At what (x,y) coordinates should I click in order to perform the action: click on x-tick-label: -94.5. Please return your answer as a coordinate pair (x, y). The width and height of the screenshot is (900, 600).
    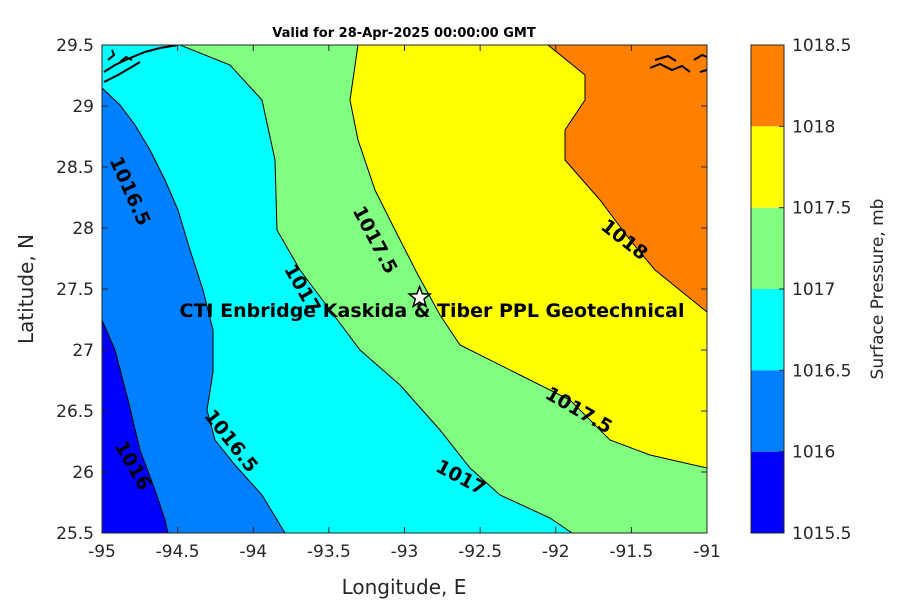
    Looking at the image, I should click on (178, 552).